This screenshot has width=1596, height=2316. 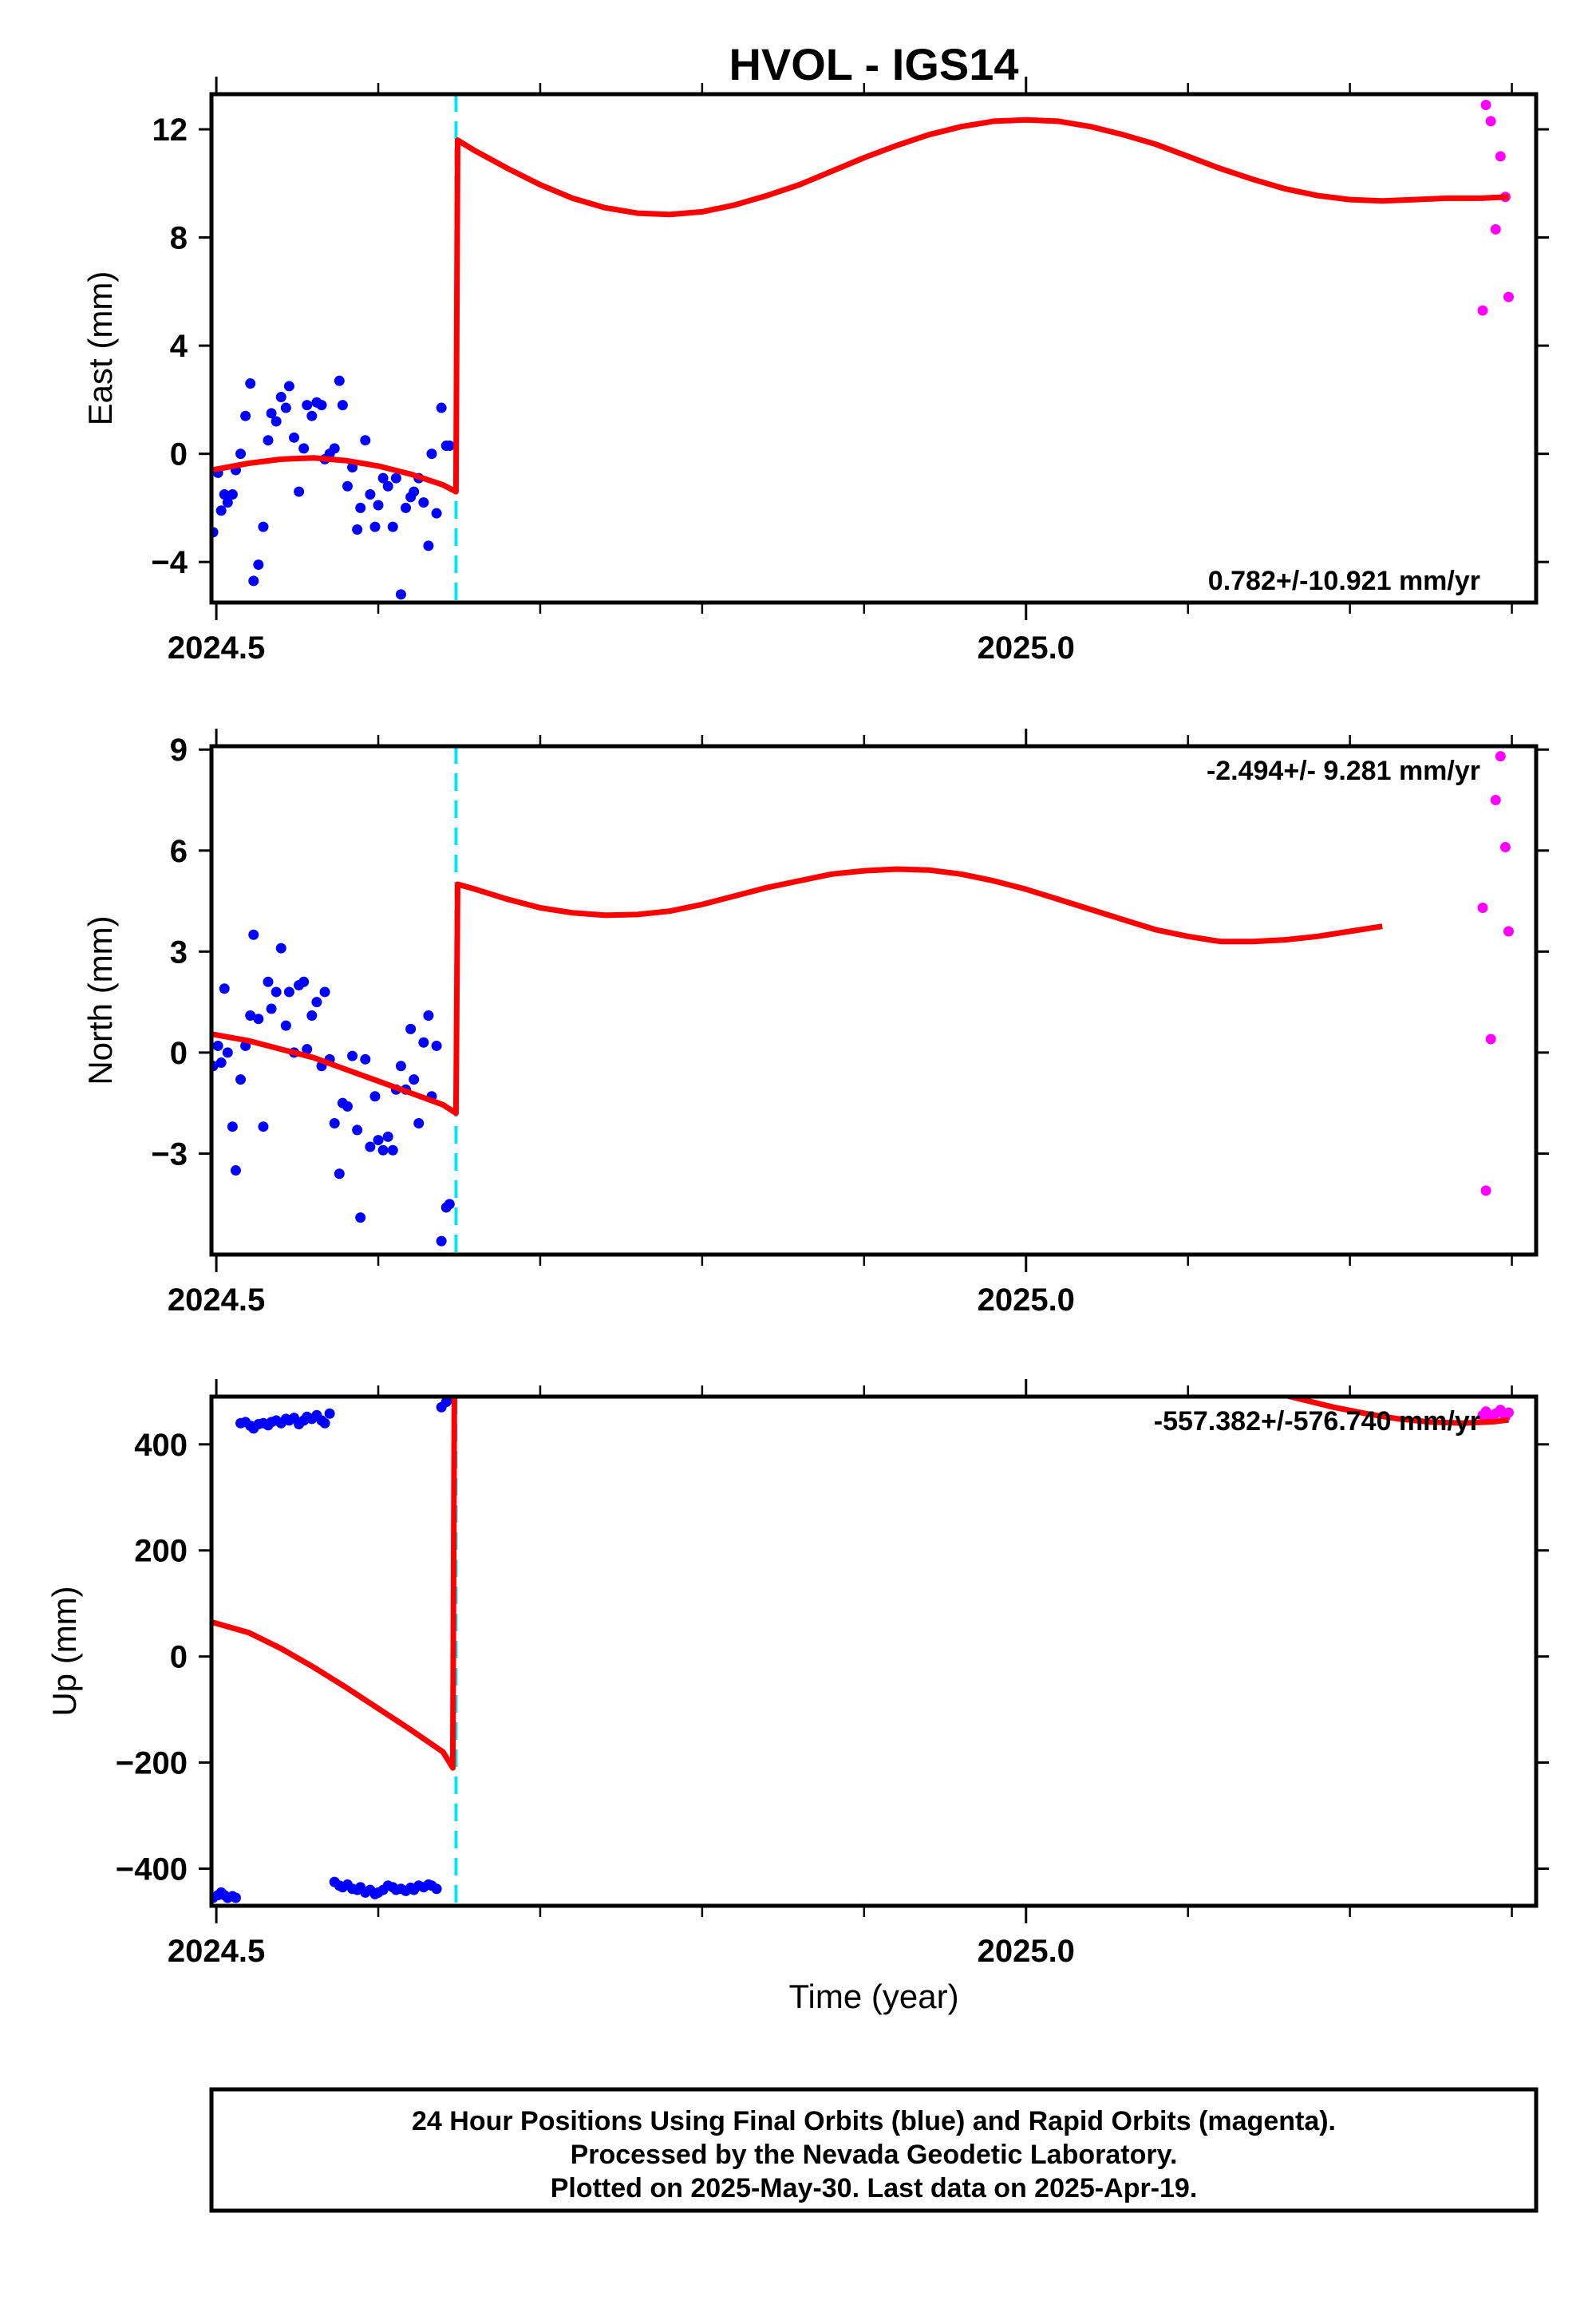 I want to click on y-axis-label-east: East (mm), so click(x=100, y=348).